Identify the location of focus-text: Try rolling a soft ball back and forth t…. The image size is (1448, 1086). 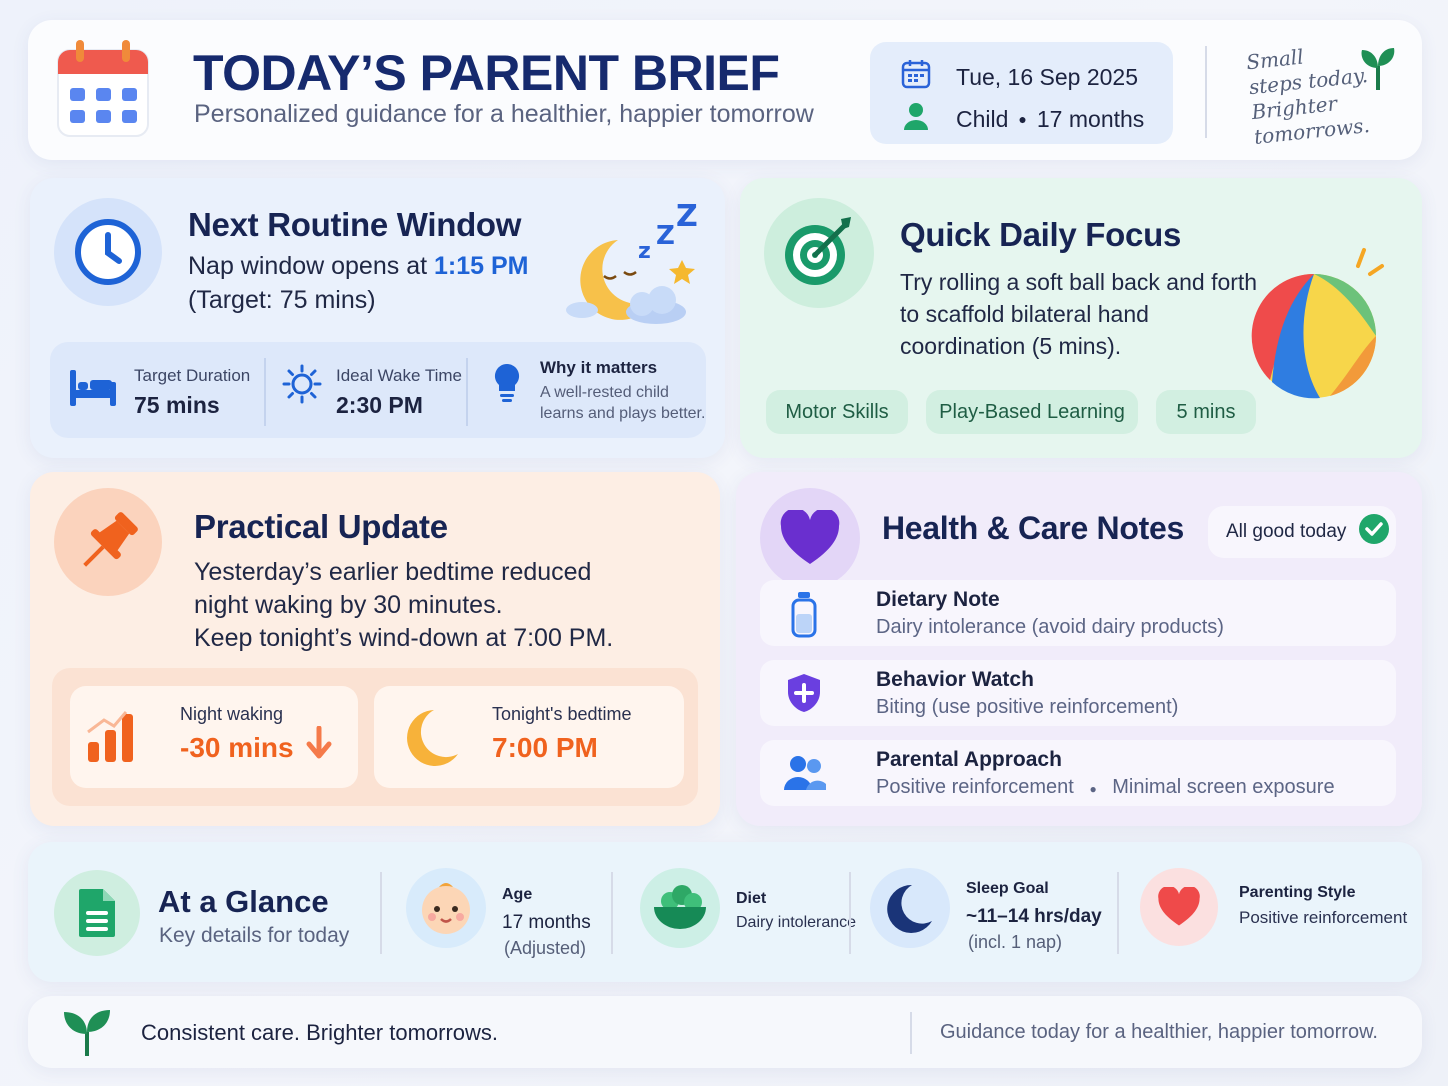
(1078, 314).